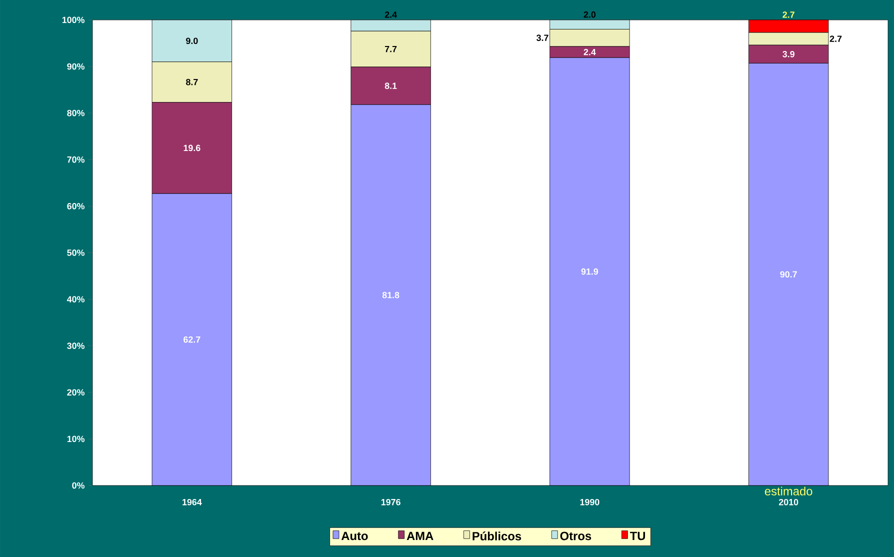 This screenshot has height=557, width=894. Describe the element at coordinates (192, 339) in the screenshot. I see `data-label: 62.7` at that location.